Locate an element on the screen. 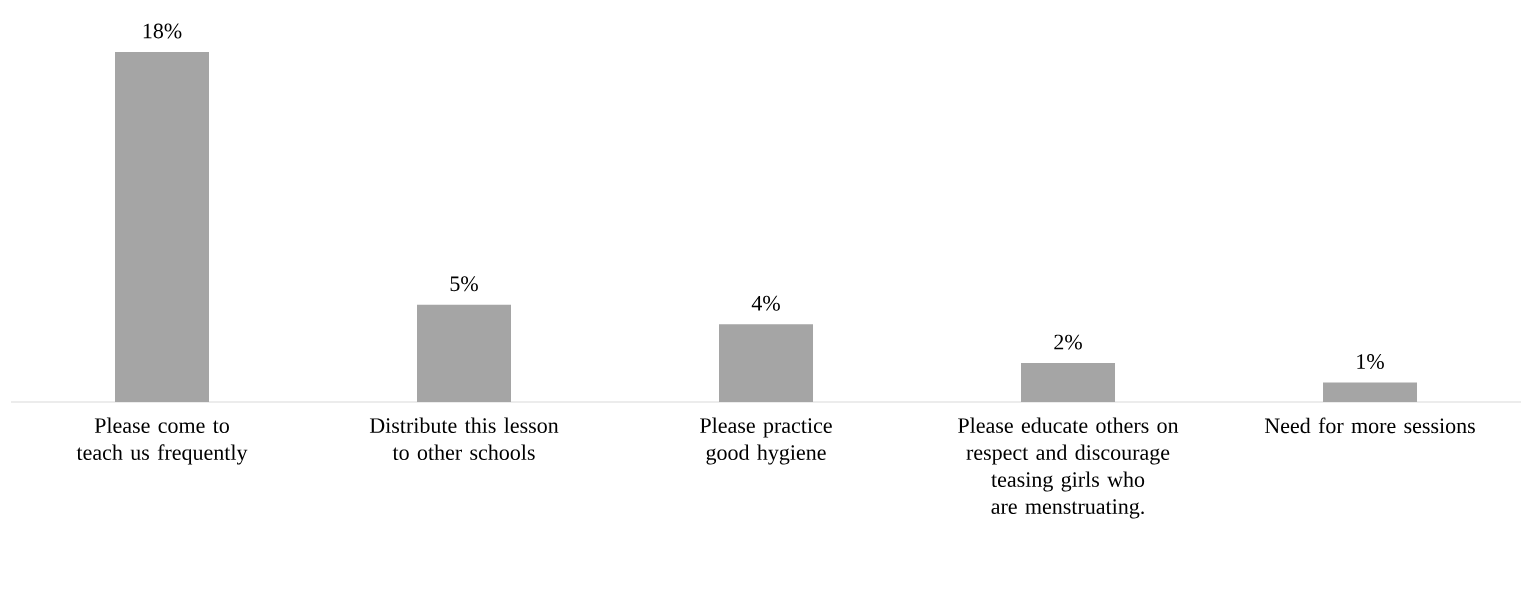 The height and width of the screenshot is (599, 1529). x-tick-label: Please educate others on respect and discourage teasing girls who are menstruating. is located at coordinates (1068, 468).